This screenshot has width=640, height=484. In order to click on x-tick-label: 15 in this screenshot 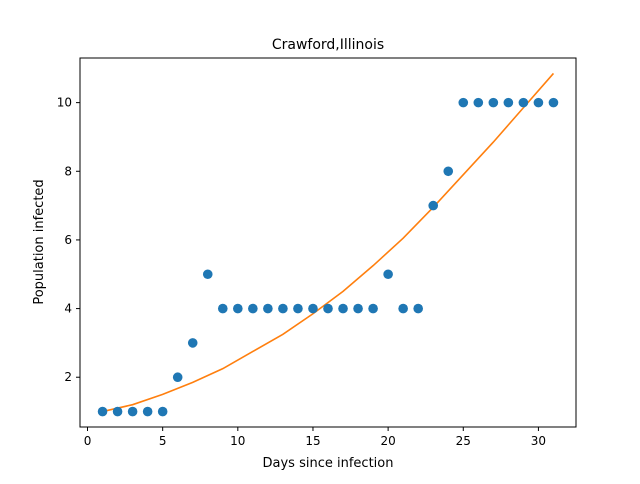, I will do `click(312, 441)`.